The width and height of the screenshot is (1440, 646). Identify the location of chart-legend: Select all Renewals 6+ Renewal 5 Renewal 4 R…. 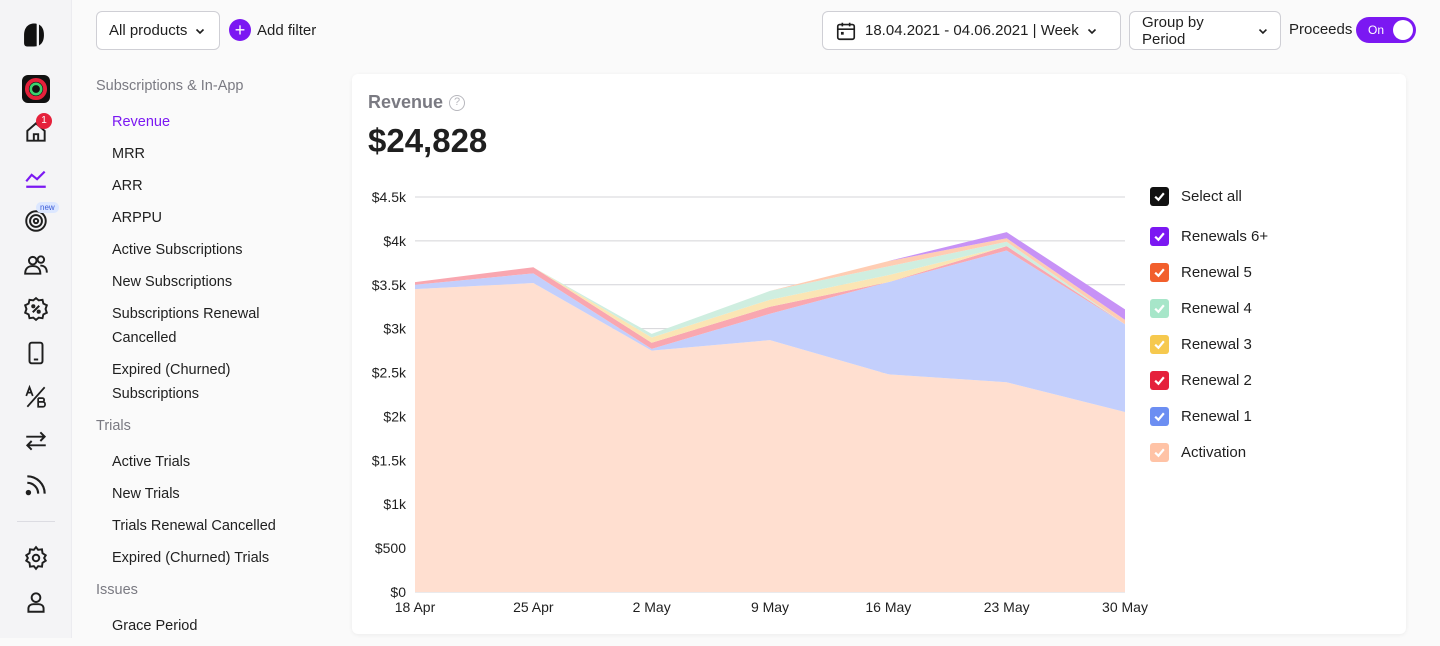
(1209, 324).